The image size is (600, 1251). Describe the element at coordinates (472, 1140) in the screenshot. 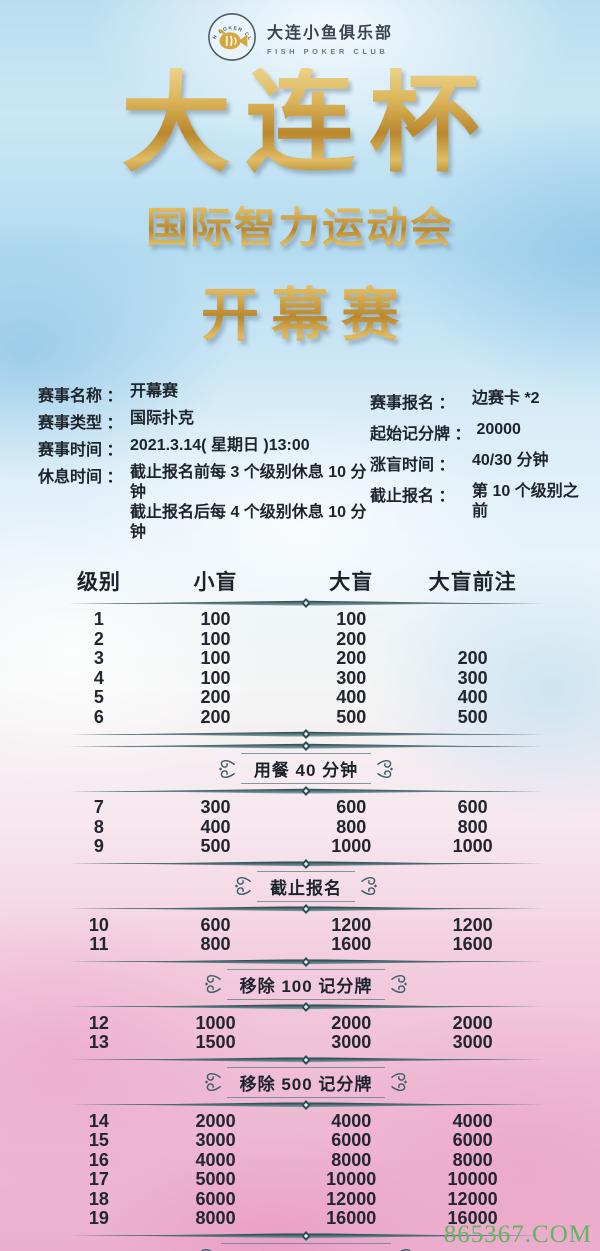

I see `ante-cell: 6000` at that location.